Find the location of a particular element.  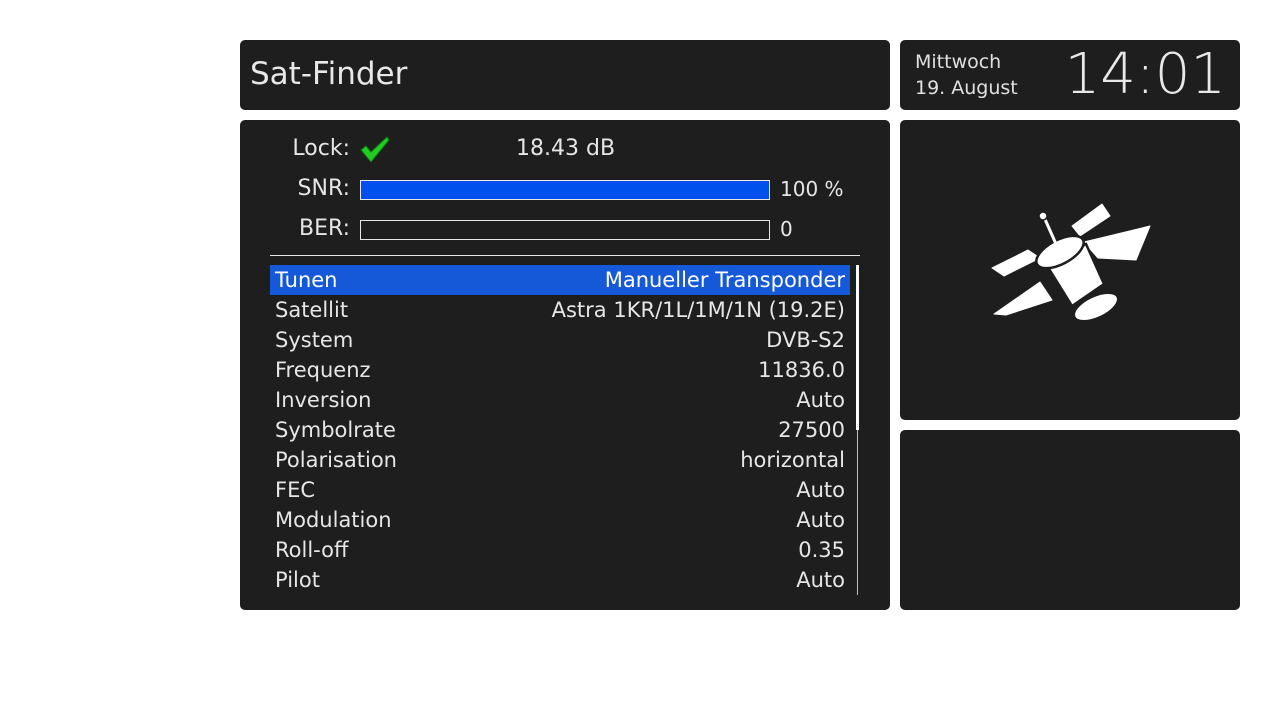

info-panel is located at coordinates (1070, 520).